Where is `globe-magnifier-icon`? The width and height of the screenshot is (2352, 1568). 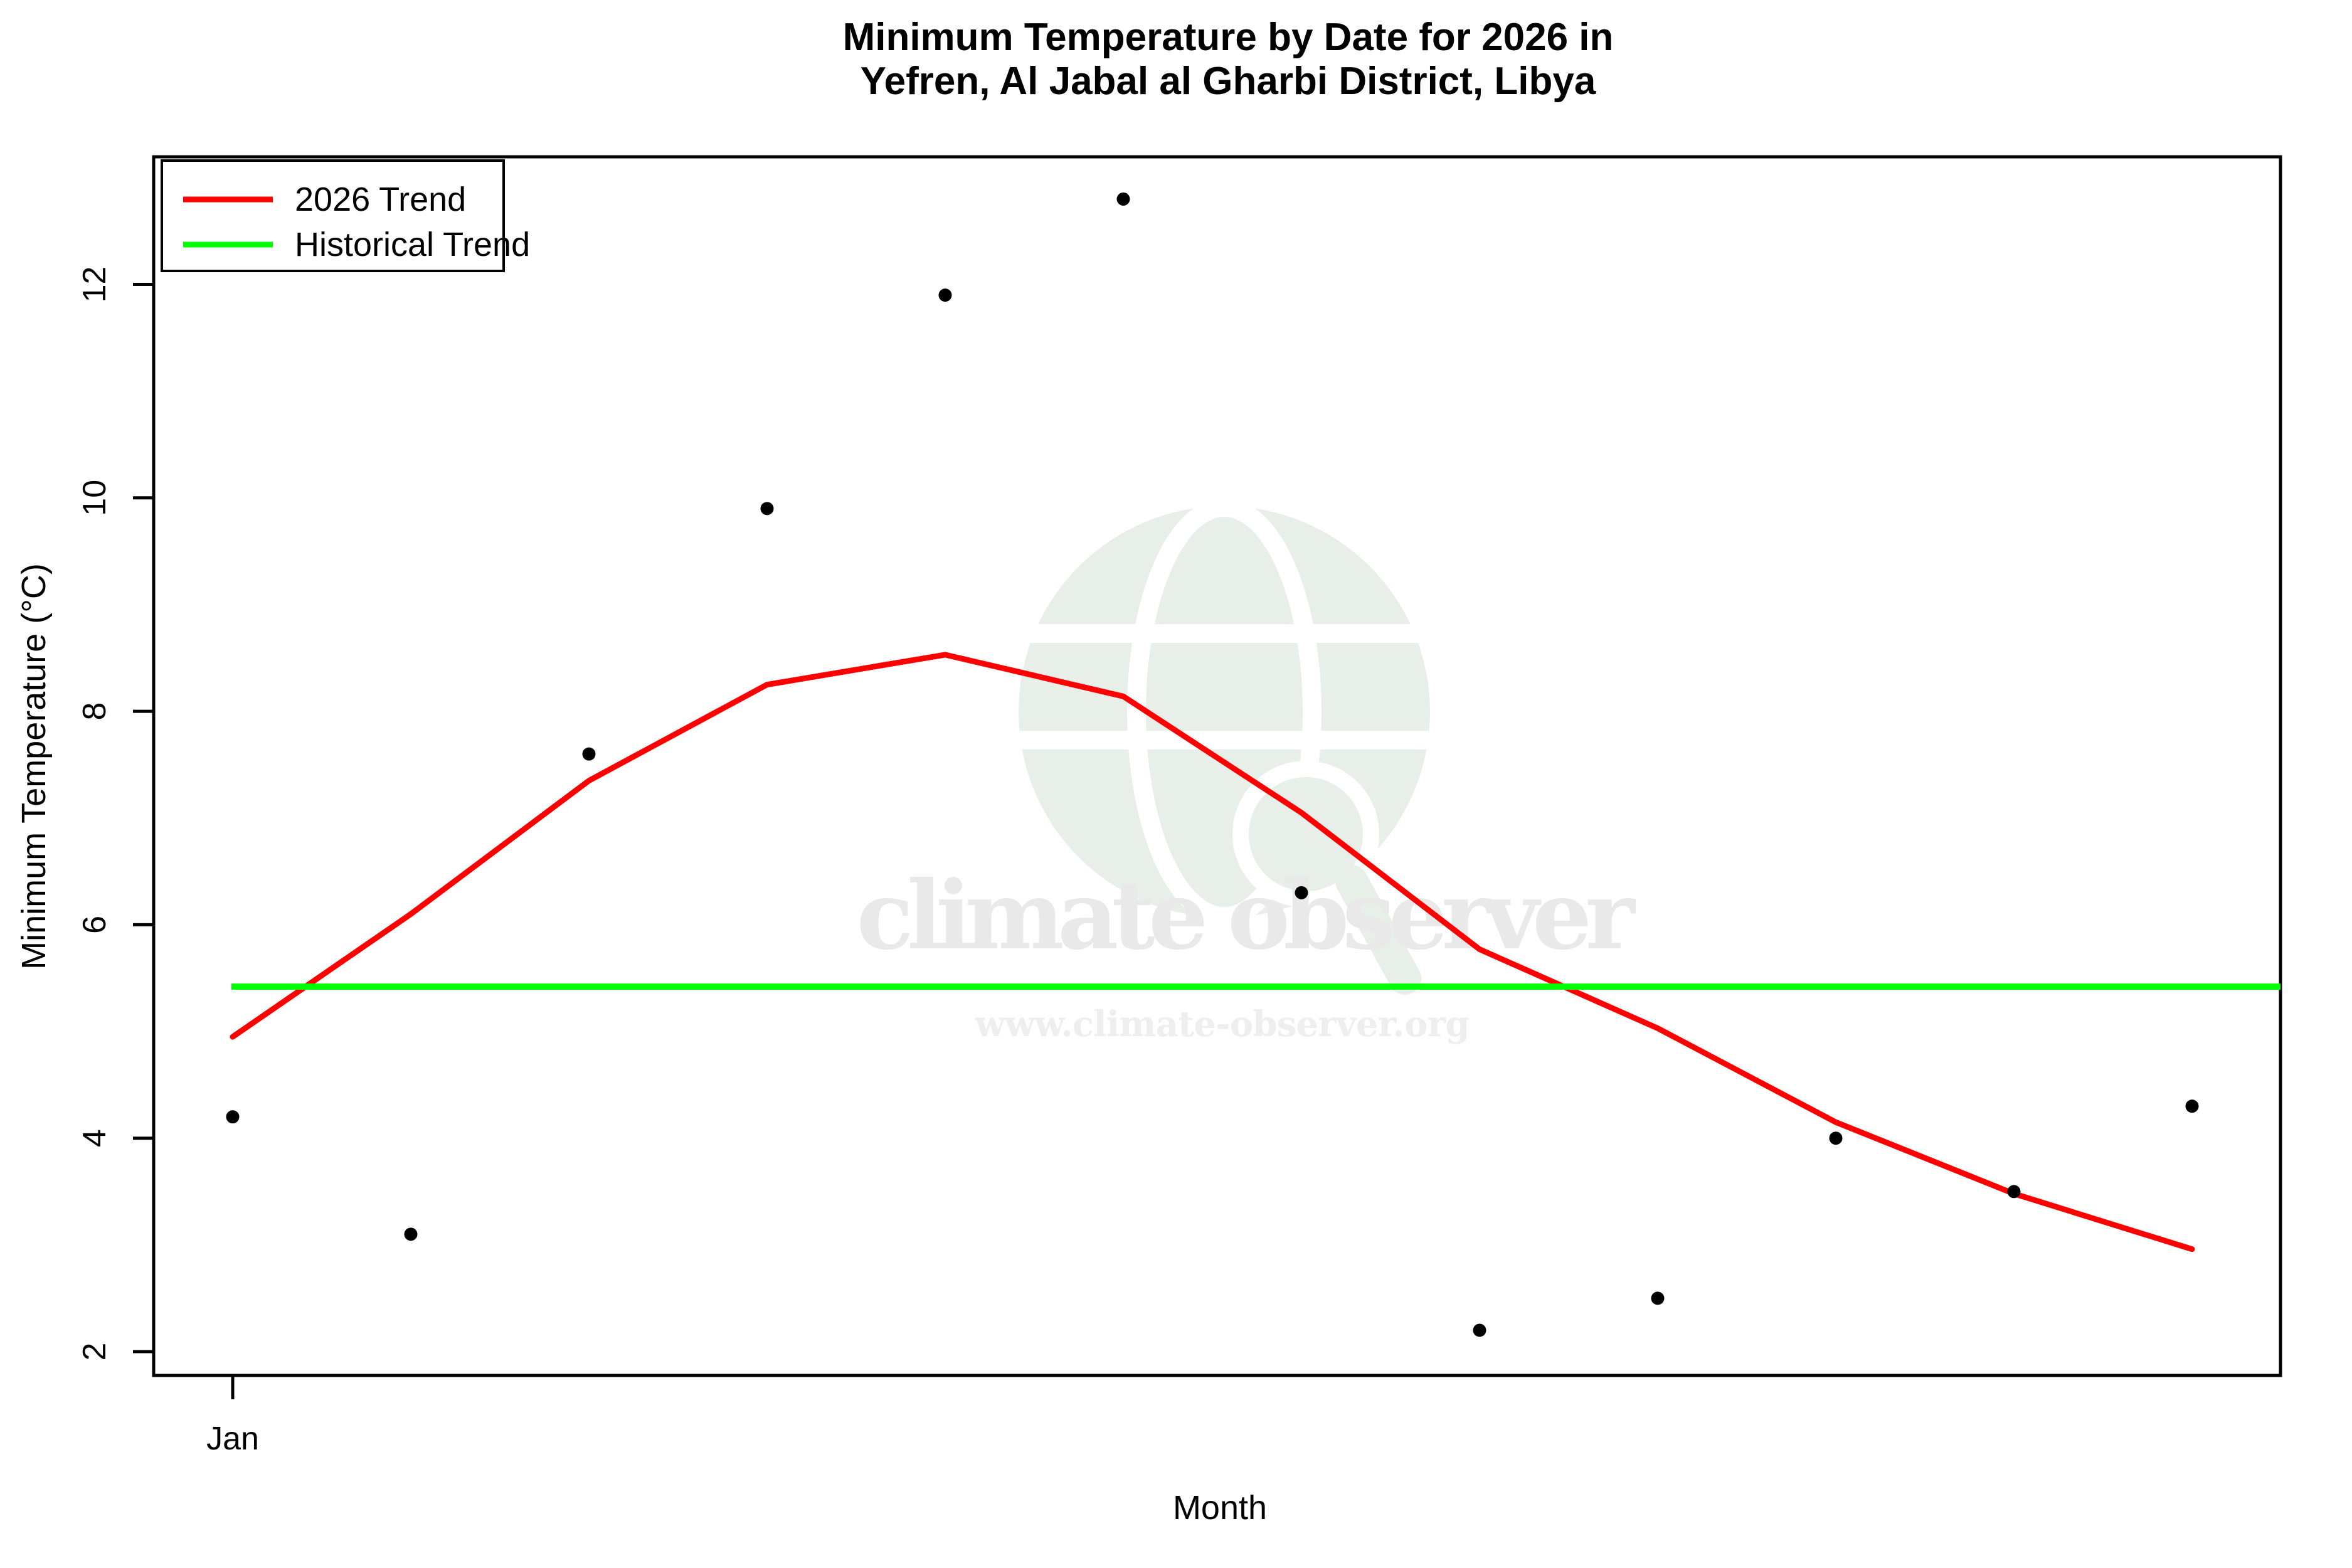 globe-magnifier-icon is located at coordinates (1224, 746).